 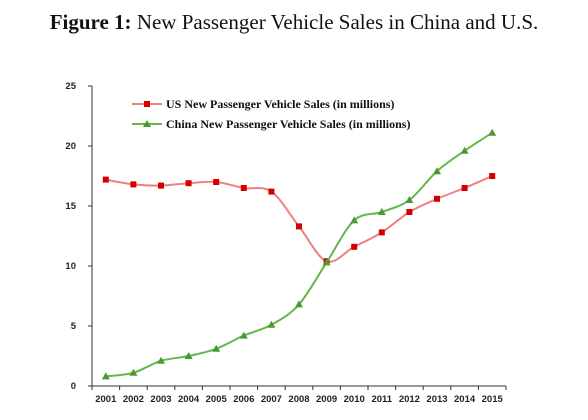 What do you see at coordinates (354, 399) in the screenshot?
I see `x-tick-label: 2010` at bounding box center [354, 399].